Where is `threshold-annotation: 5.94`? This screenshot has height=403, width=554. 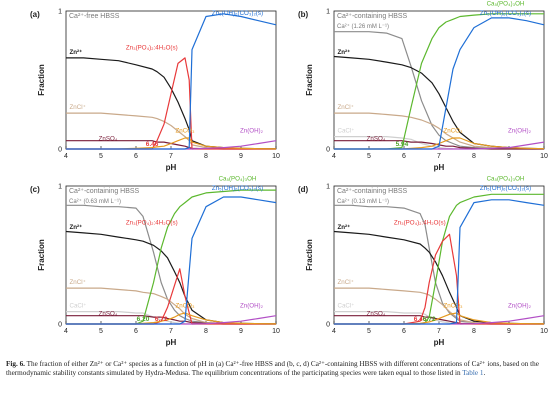
threshold-annotation: 5.94 is located at coordinates (402, 144).